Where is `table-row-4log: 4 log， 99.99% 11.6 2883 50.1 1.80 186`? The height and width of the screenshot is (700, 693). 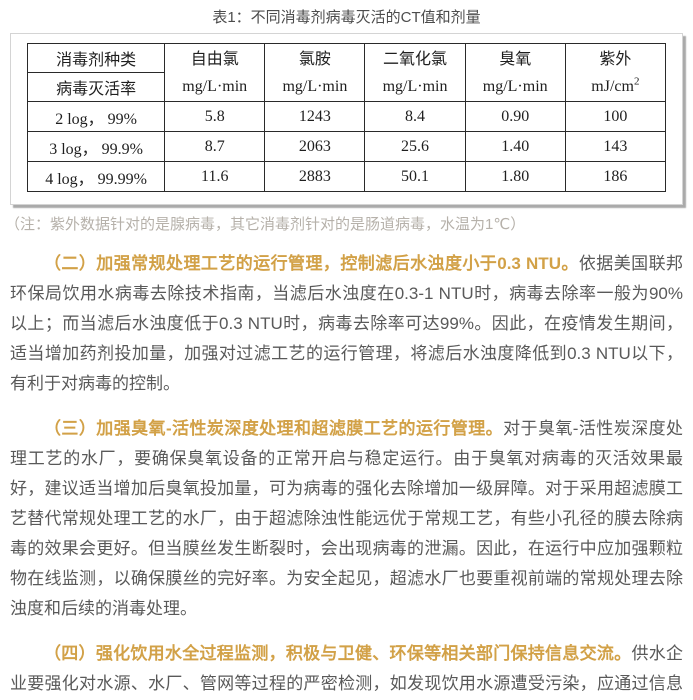 table-row-4log: 4 log， 99.99% 11.6 2883 50.1 1.80 186 is located at coordinates (346, 176).